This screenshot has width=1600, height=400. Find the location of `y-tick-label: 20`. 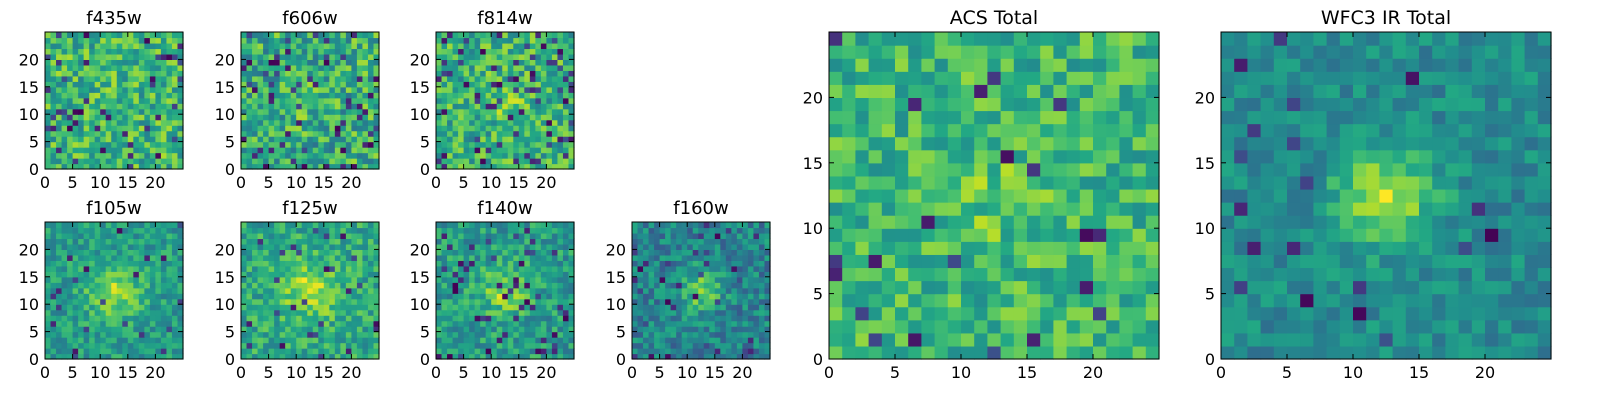

y-tick-label: 20 is located at coordinates (420, 59).